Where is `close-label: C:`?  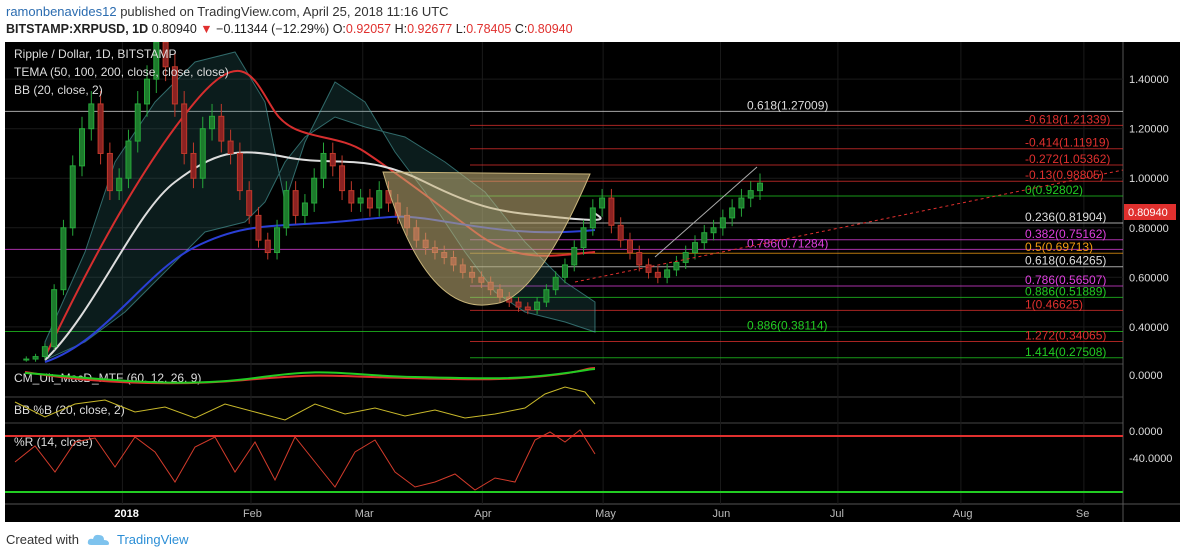
close-label: C: is located at coordinates (521, 29).